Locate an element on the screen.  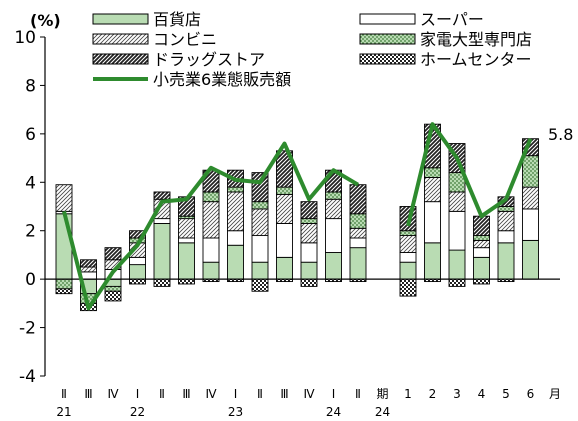
y-tick-label: 2 is located at coordinates (30, 232).